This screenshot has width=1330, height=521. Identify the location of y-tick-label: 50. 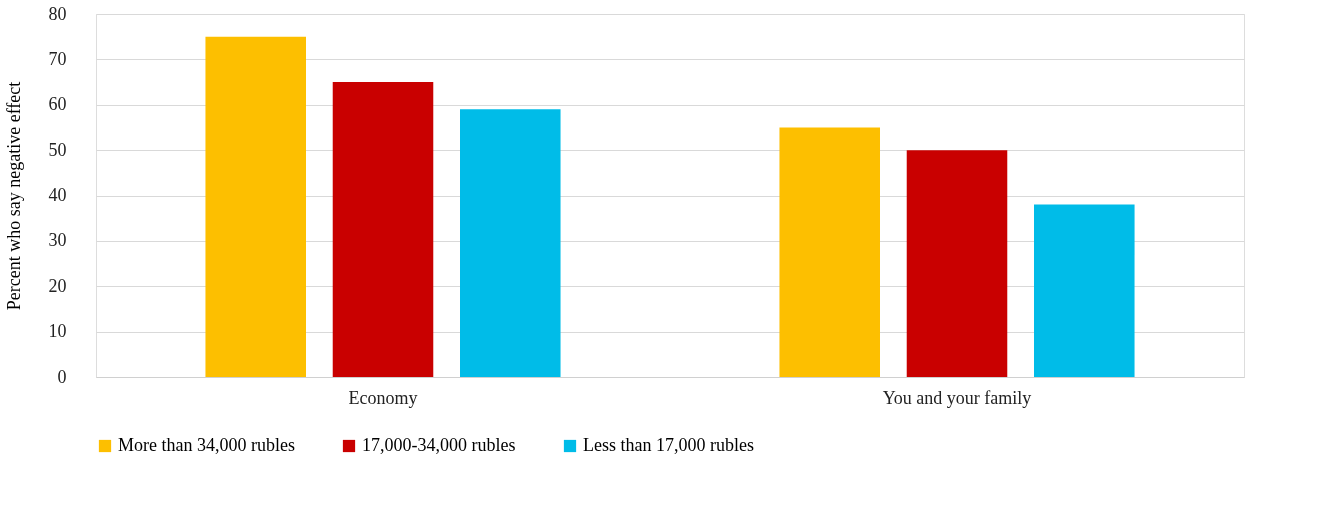
(57, 149).